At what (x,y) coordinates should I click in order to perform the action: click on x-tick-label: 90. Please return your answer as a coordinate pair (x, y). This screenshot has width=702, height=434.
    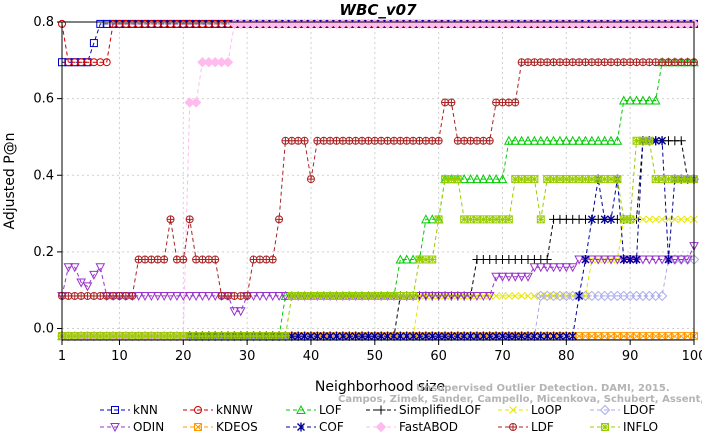
    Looking at the image, I should click on (630, 356).